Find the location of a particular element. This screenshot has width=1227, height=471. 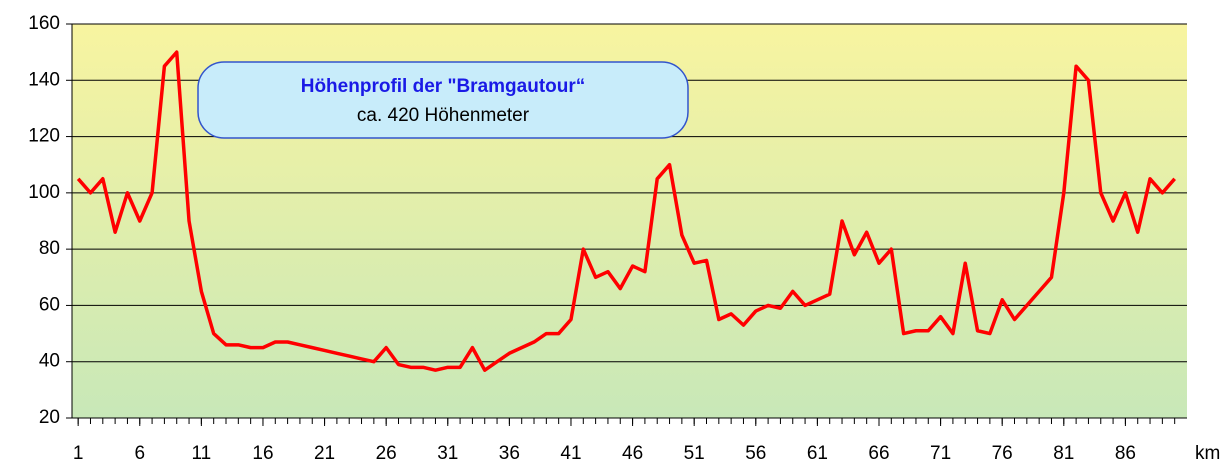

annotation-title: Höhenprofil der "Bramgautour“ is located at coordinates (443, 86).